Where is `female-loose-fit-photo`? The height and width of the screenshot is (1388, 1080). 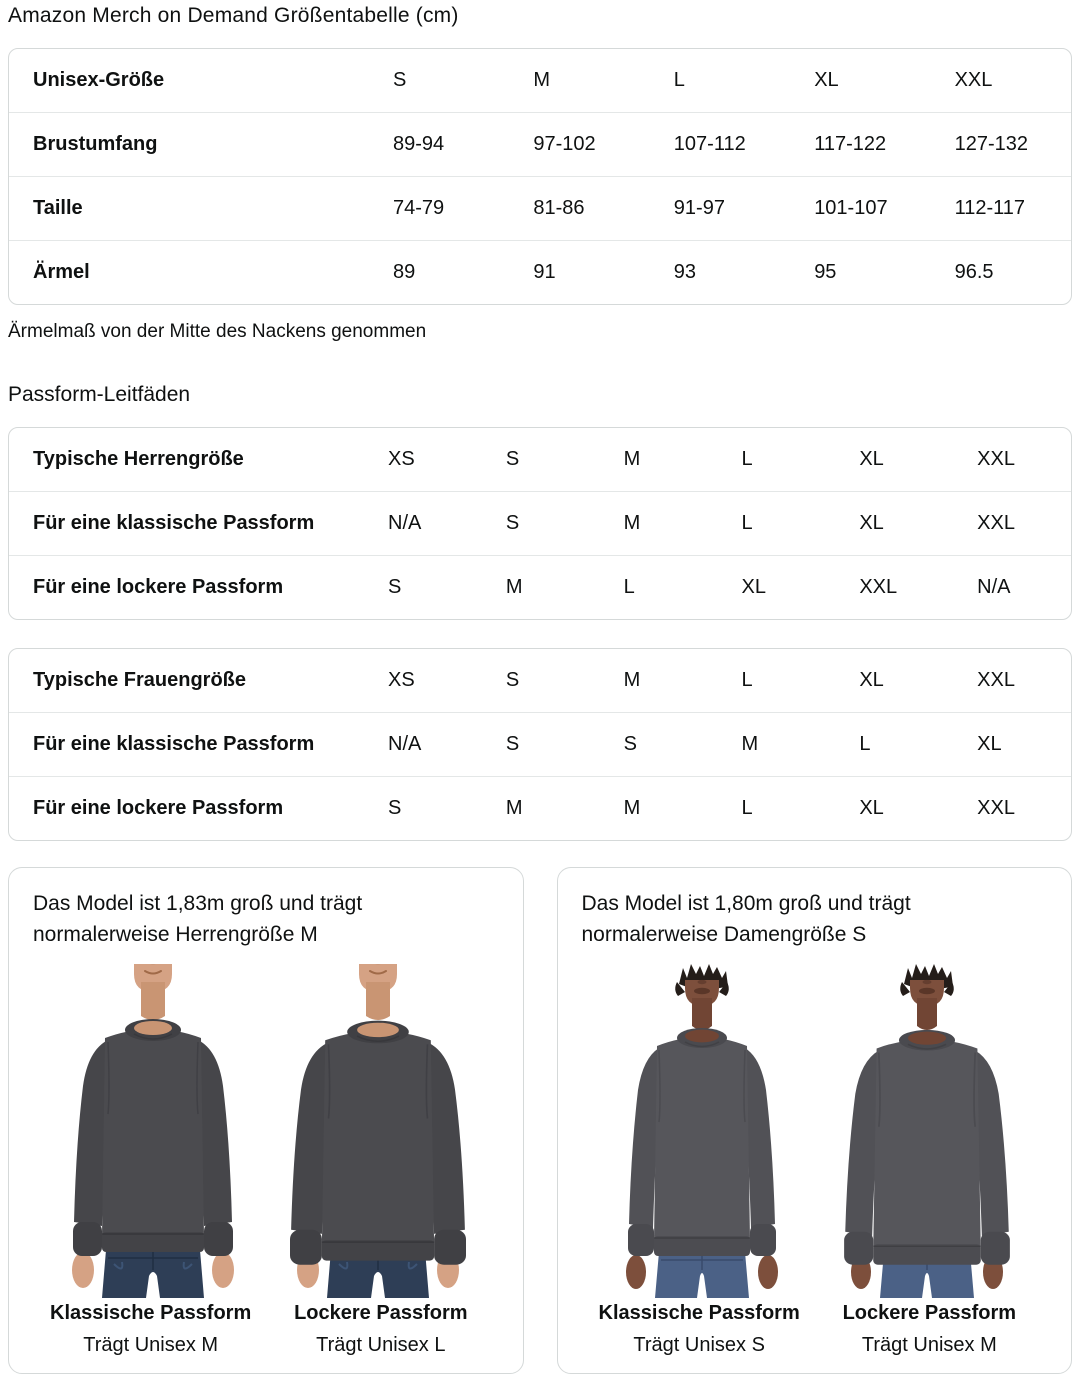
female-loose-fit-photo is located at coordinates (927, 1131).